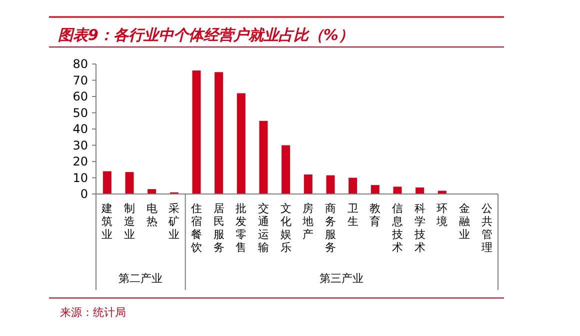  What do you see at coordinates (352, 215) in the screenshot?
I see `x-tick-label: 卫生` at bounding box center [352, 215].